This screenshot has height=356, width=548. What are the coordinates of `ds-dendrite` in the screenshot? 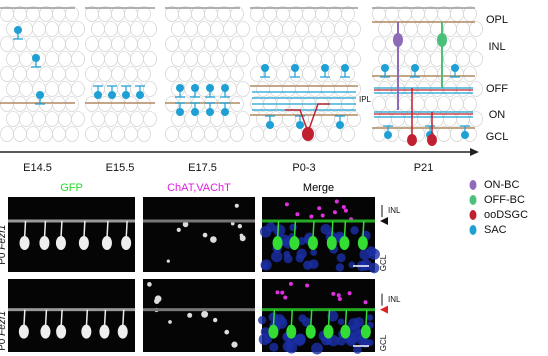 It's located at (307, 118).